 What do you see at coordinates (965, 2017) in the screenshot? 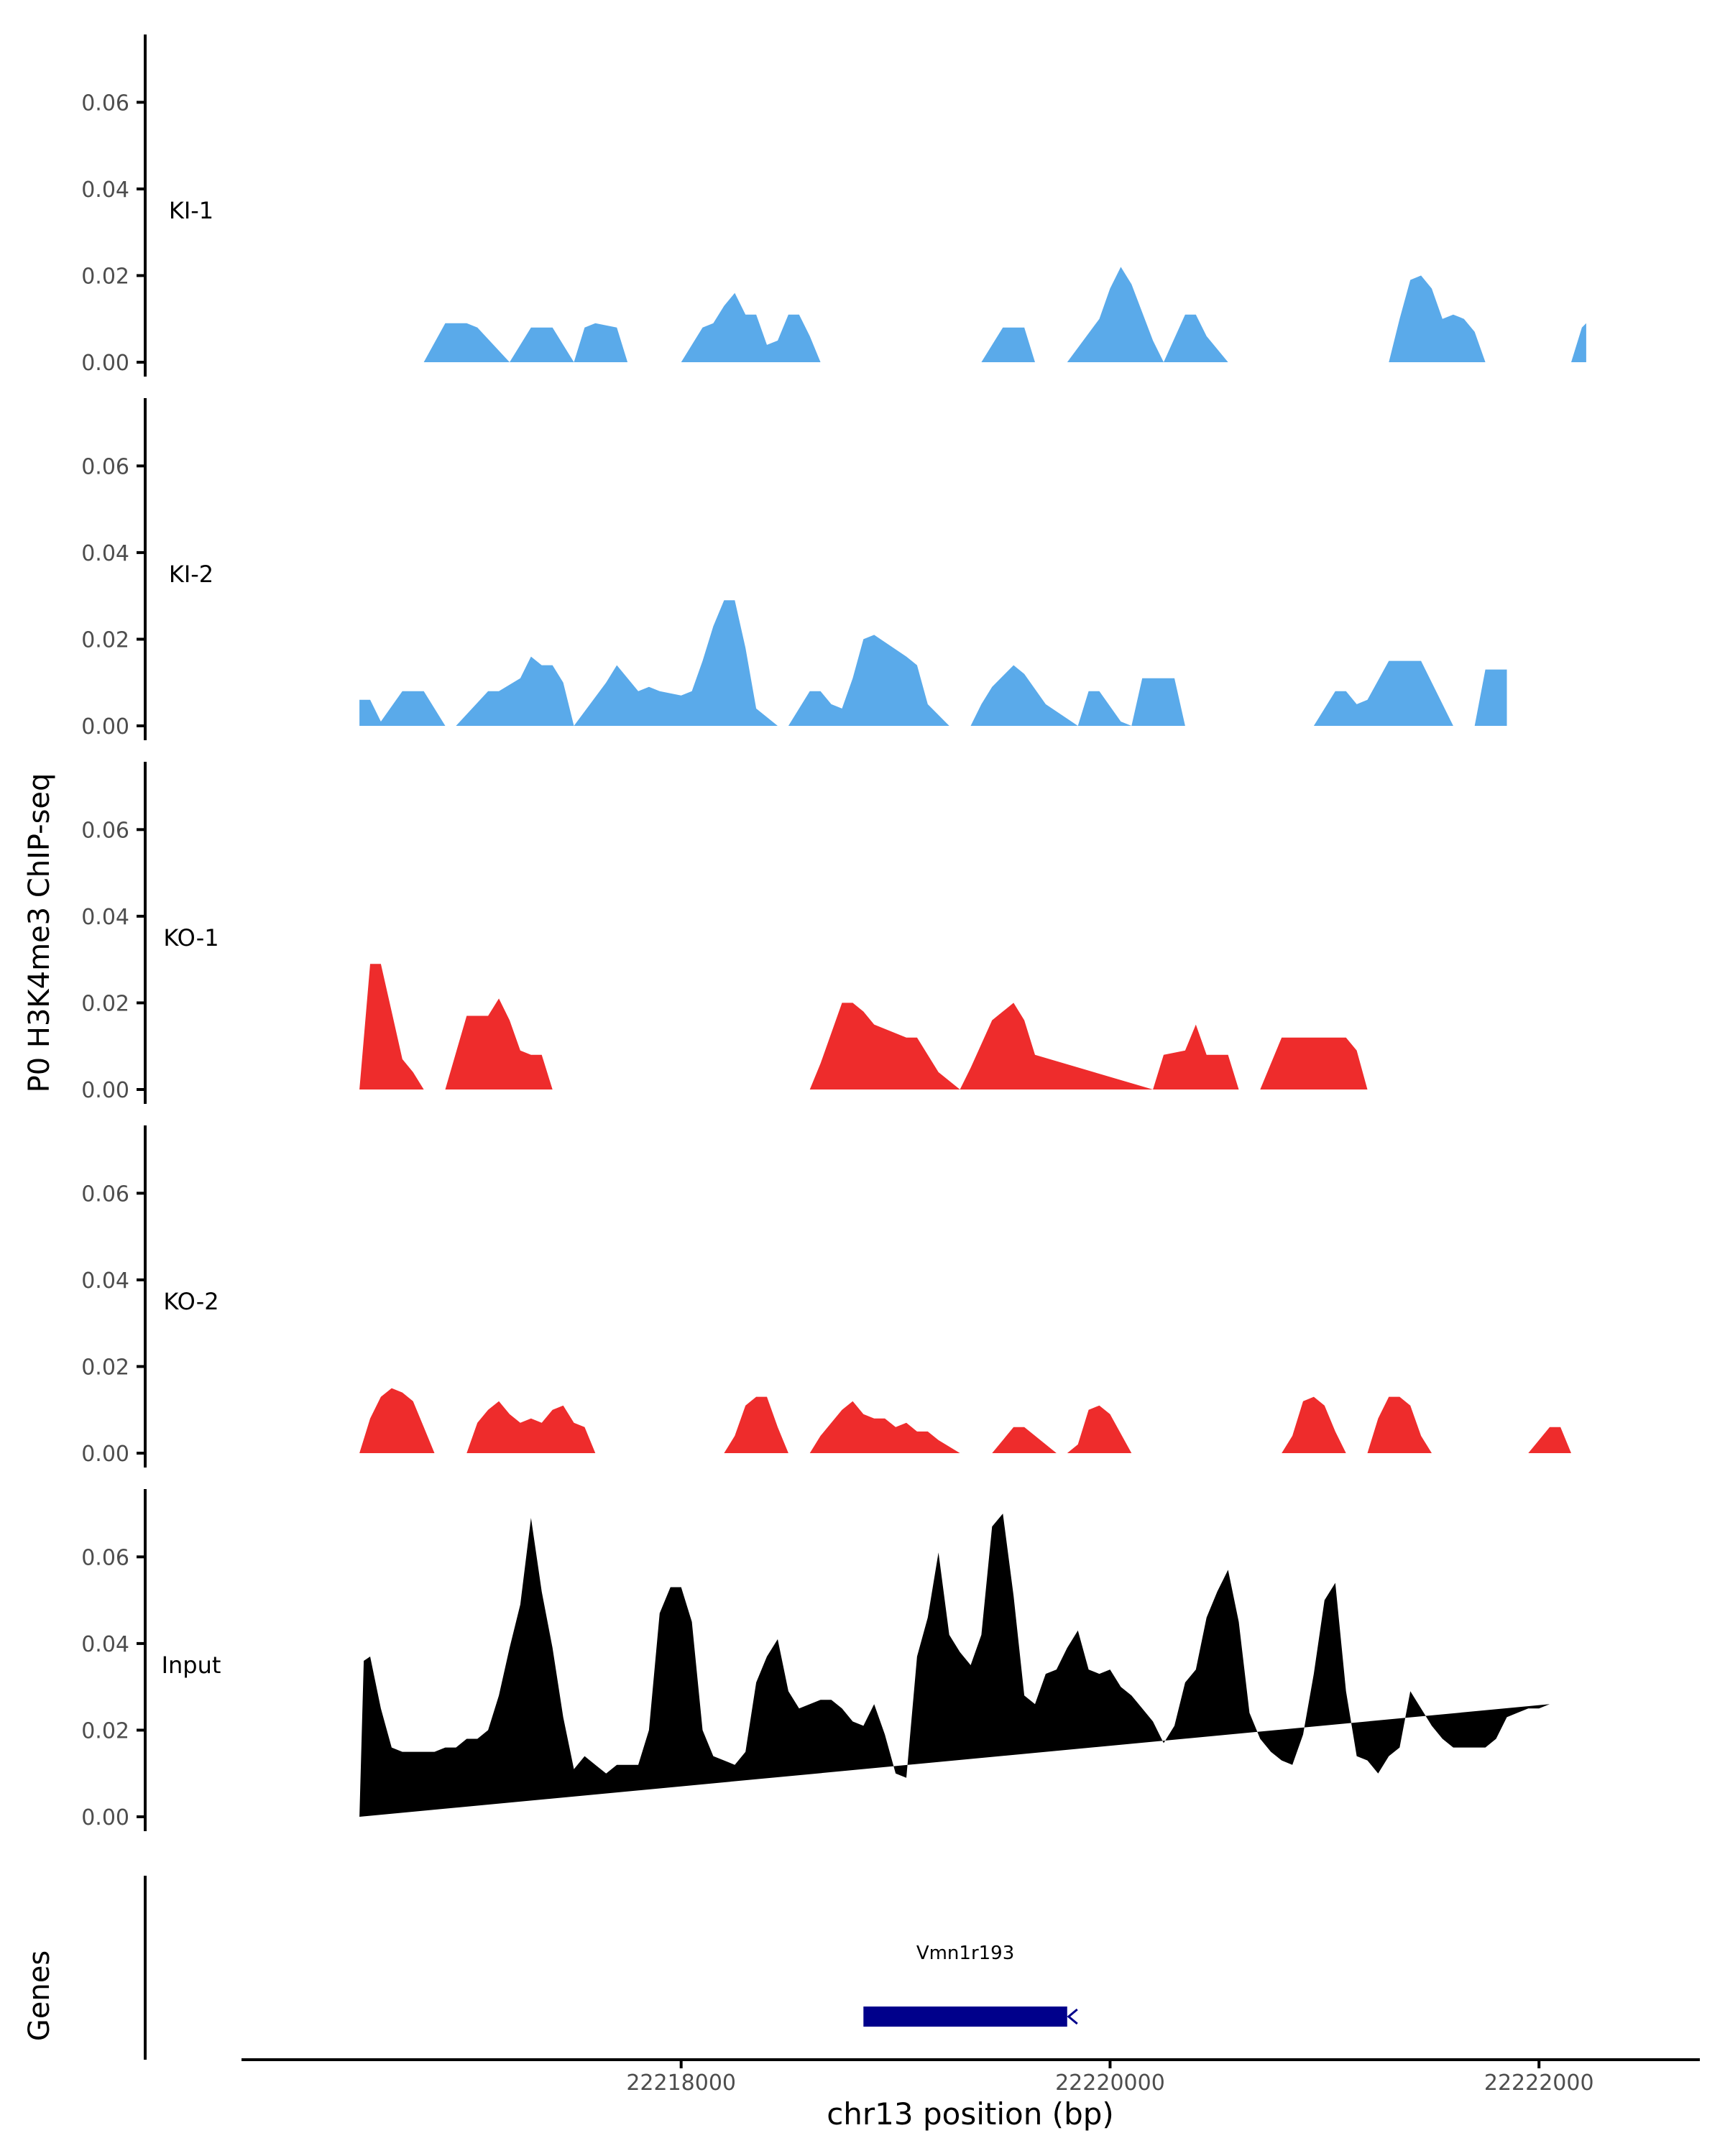
I see `gene-body` at bounding box center [965, 2017].